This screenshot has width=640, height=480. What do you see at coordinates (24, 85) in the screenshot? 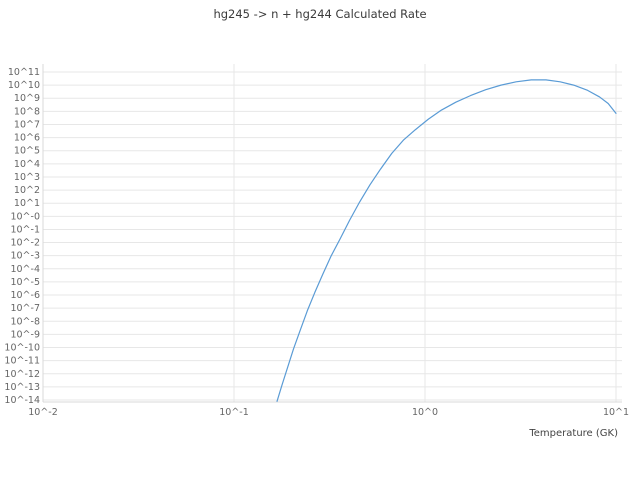
I see `y-tick-label: 10^10` at bounding box center [24, 85].